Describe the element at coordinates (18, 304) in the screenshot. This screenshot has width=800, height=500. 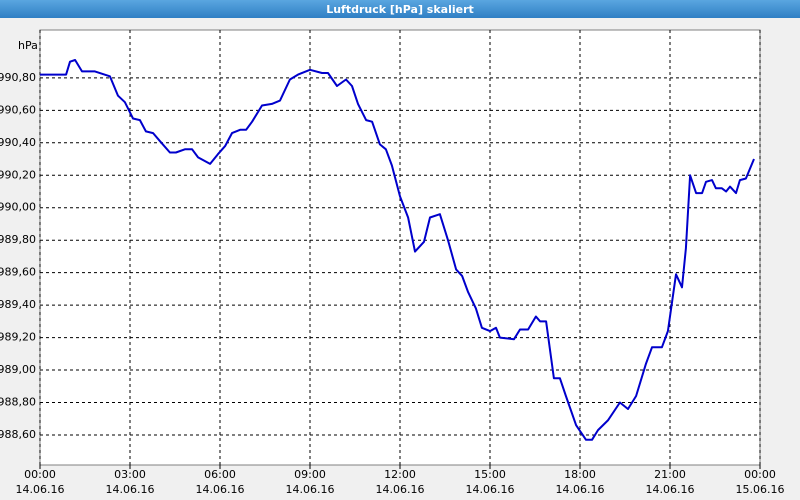
I see `y-tick-label: 989,40` at that location.